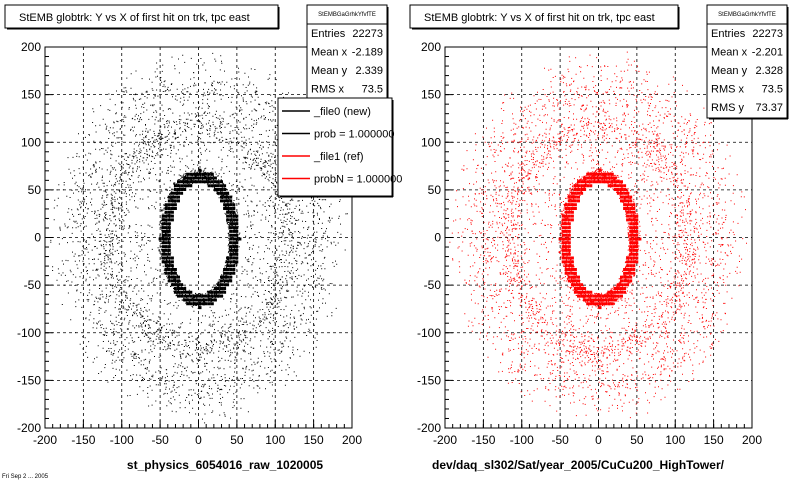 Image resolution: width=800 pixels, height=480 pixels. Describe the element at coordinates (354, 135) in the screenshot. I see `legend-label: prob = 1.000000` at that location.